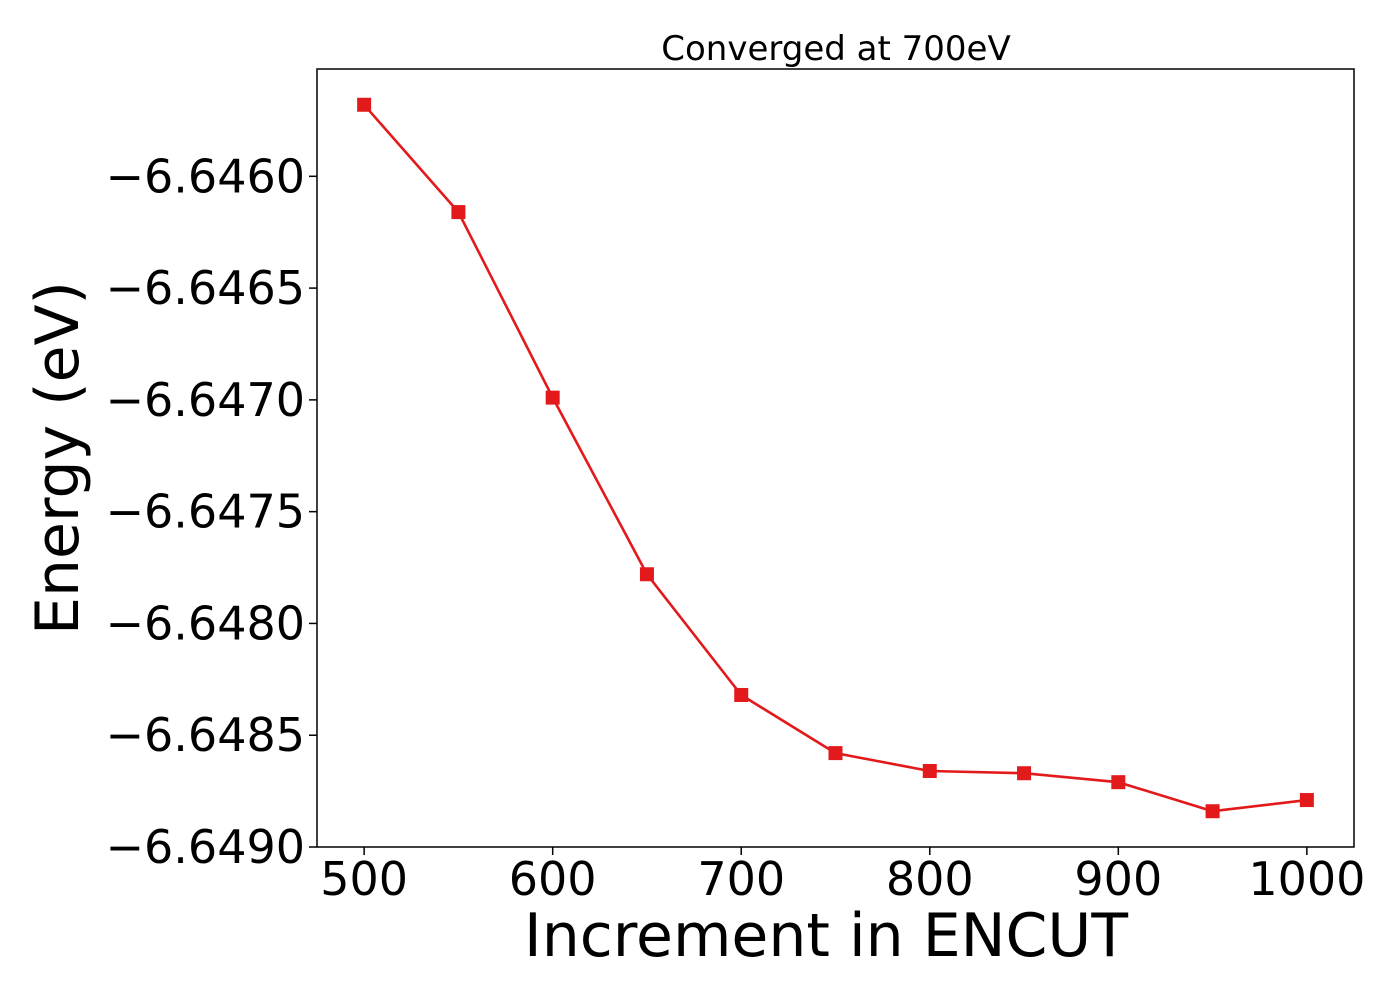  What do you see at coordinates (930, 879) in the screenshot?
I see `x-tick-label: 800` at bounding box center [930, 879].